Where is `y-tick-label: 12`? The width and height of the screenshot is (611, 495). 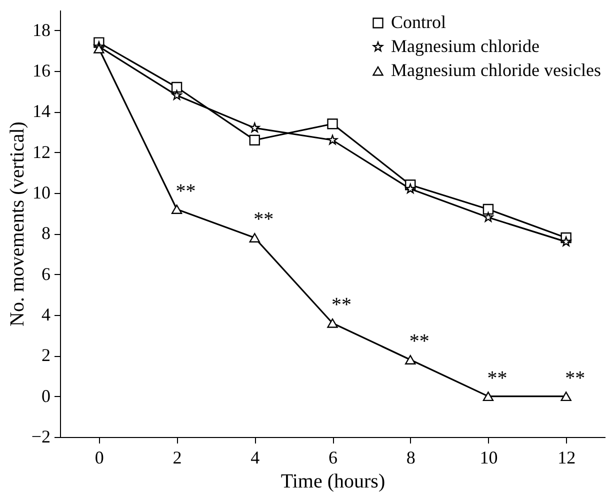
y-tick-label: 12 is located at coordinates (41, 152).